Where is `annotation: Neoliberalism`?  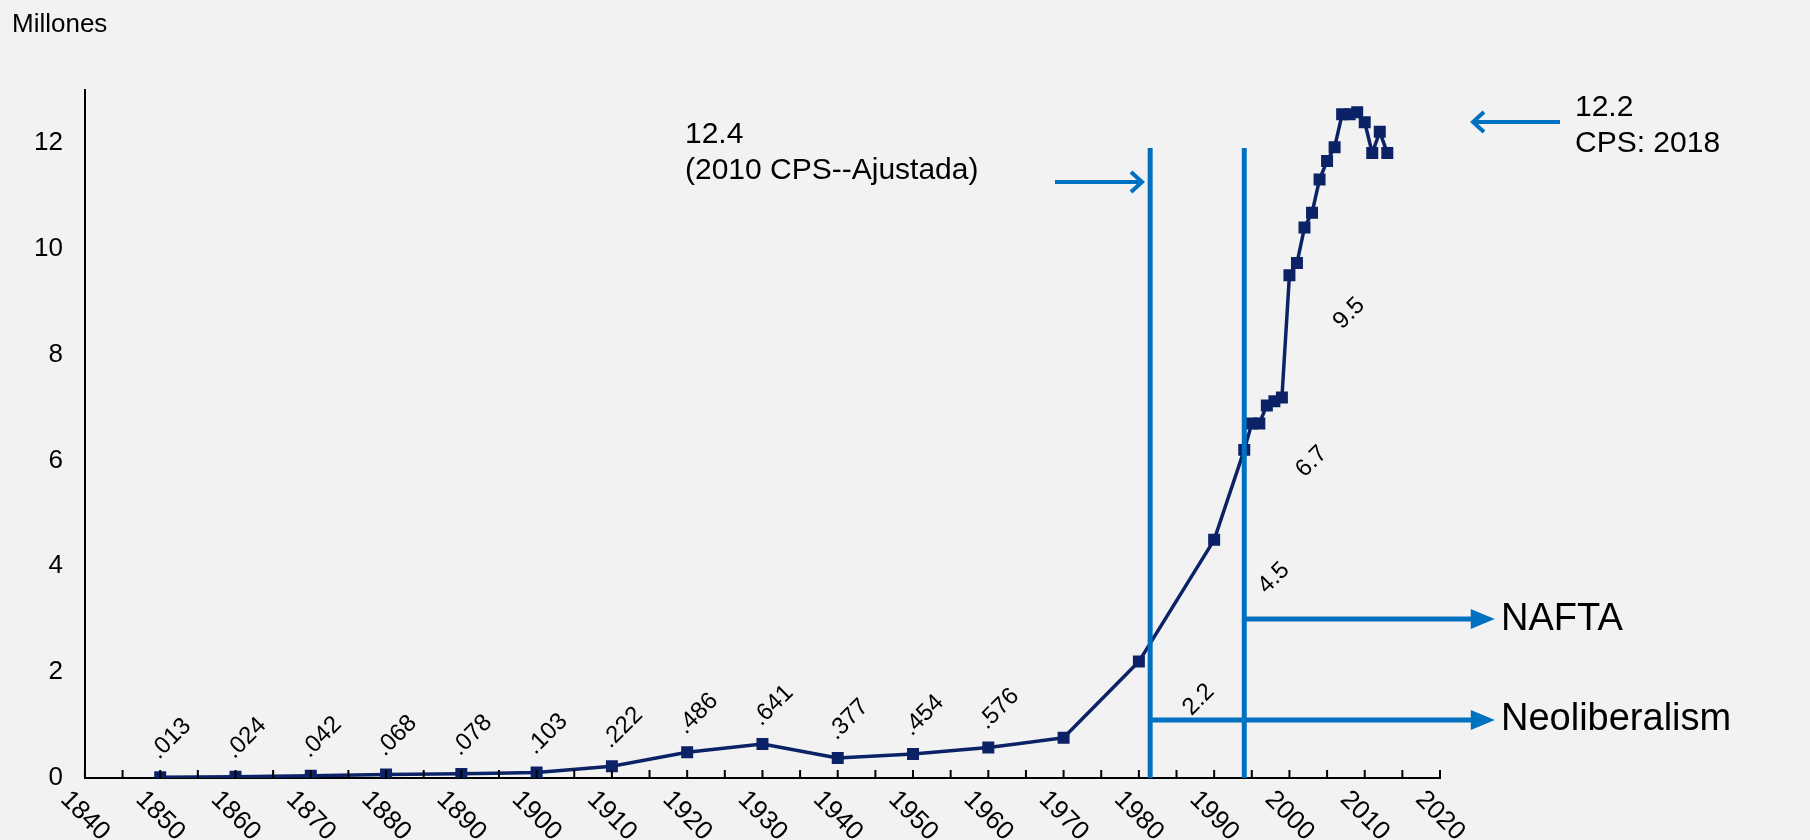
annotation: Neoliberalism is located at coordinates (1616, 717).